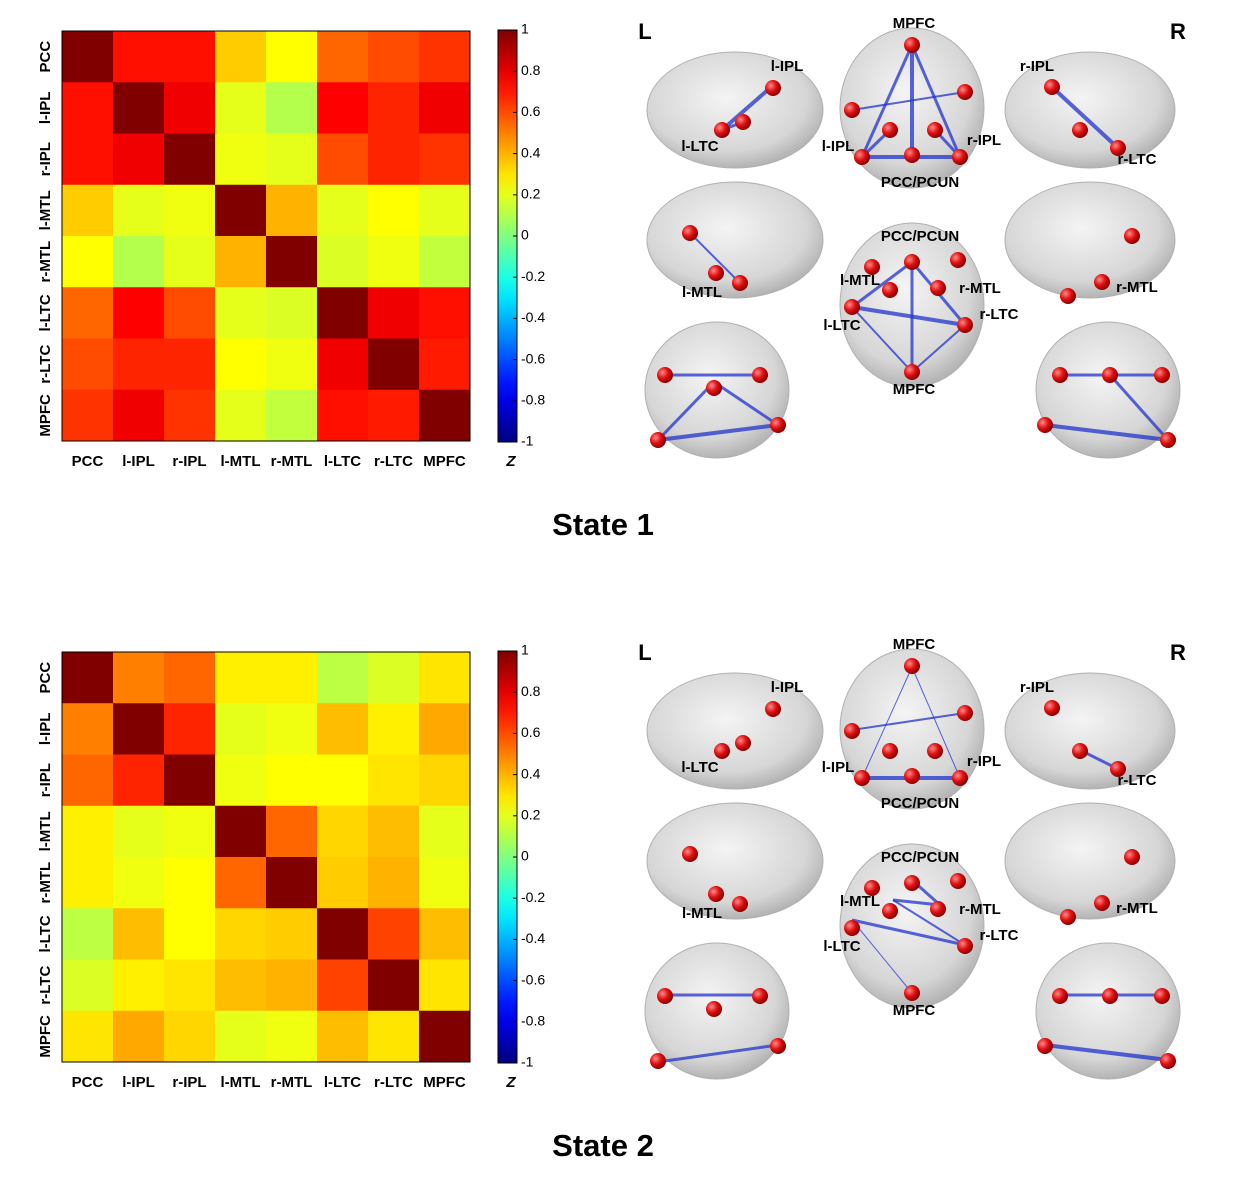  I want to click on colorbar-tick-label: 1, so click(525, 650).